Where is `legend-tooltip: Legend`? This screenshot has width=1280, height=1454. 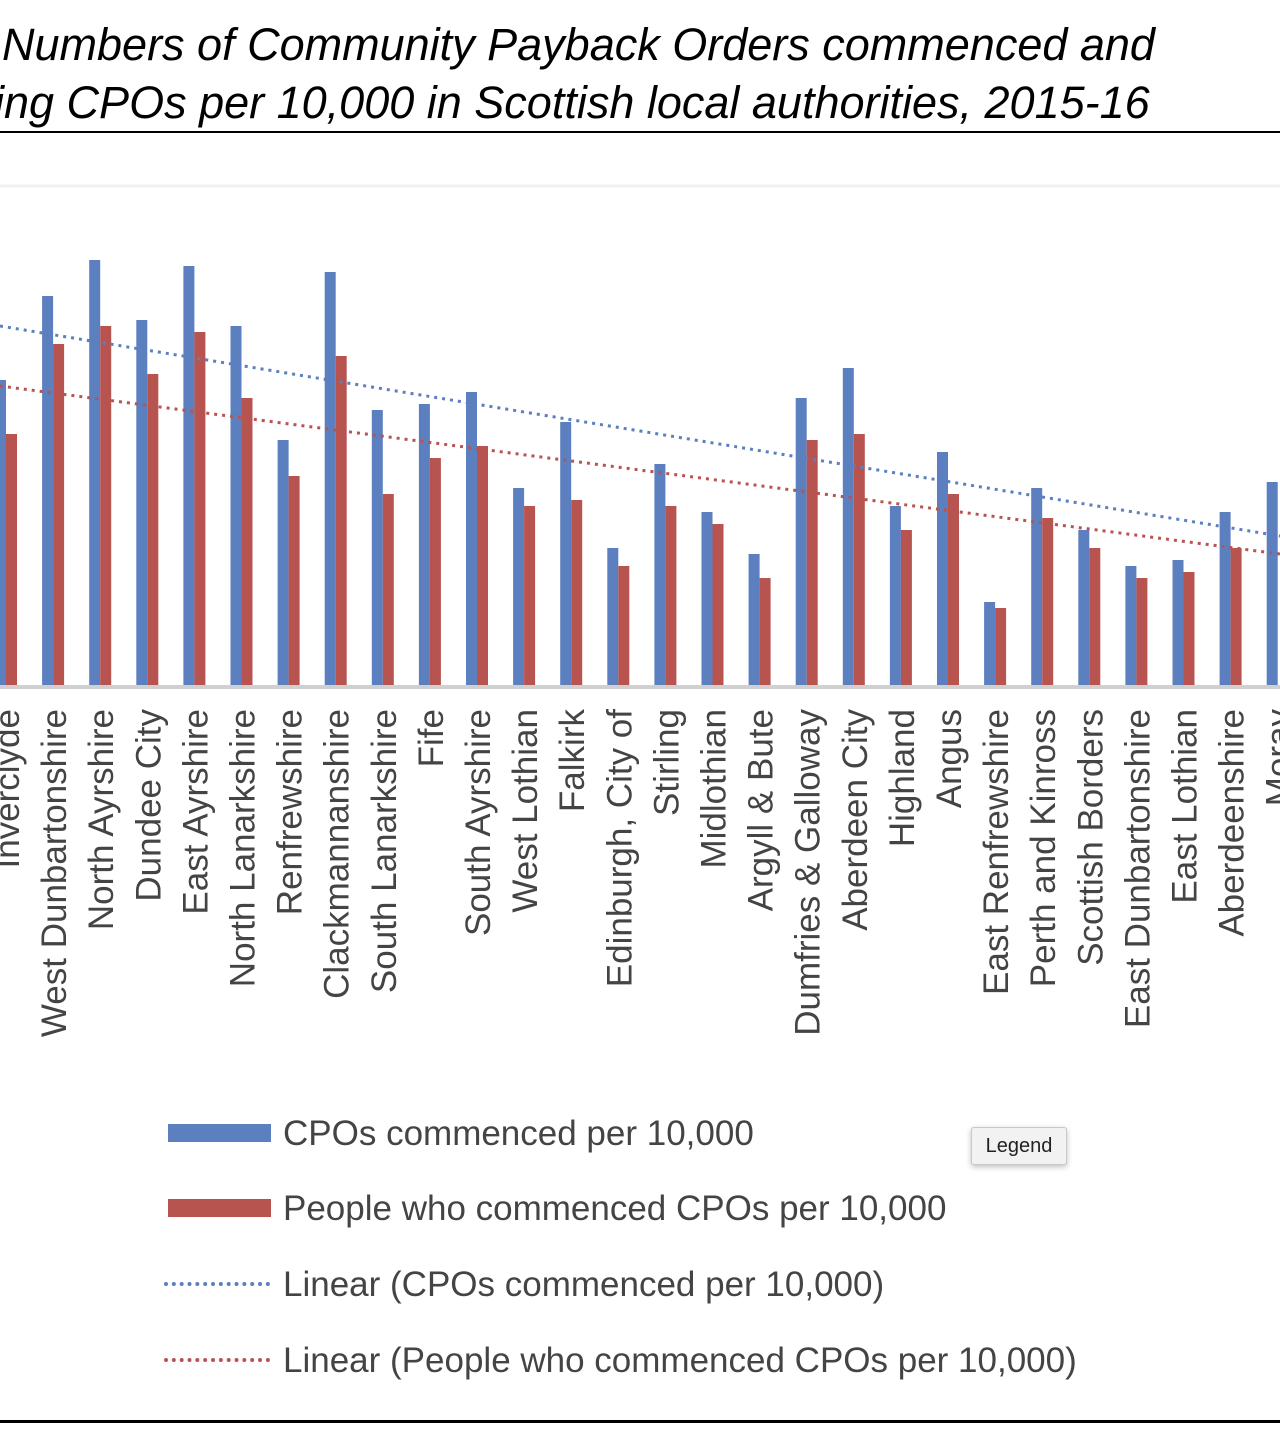
legend-tooltip: Legend is located at coordinates (1019, 1146).